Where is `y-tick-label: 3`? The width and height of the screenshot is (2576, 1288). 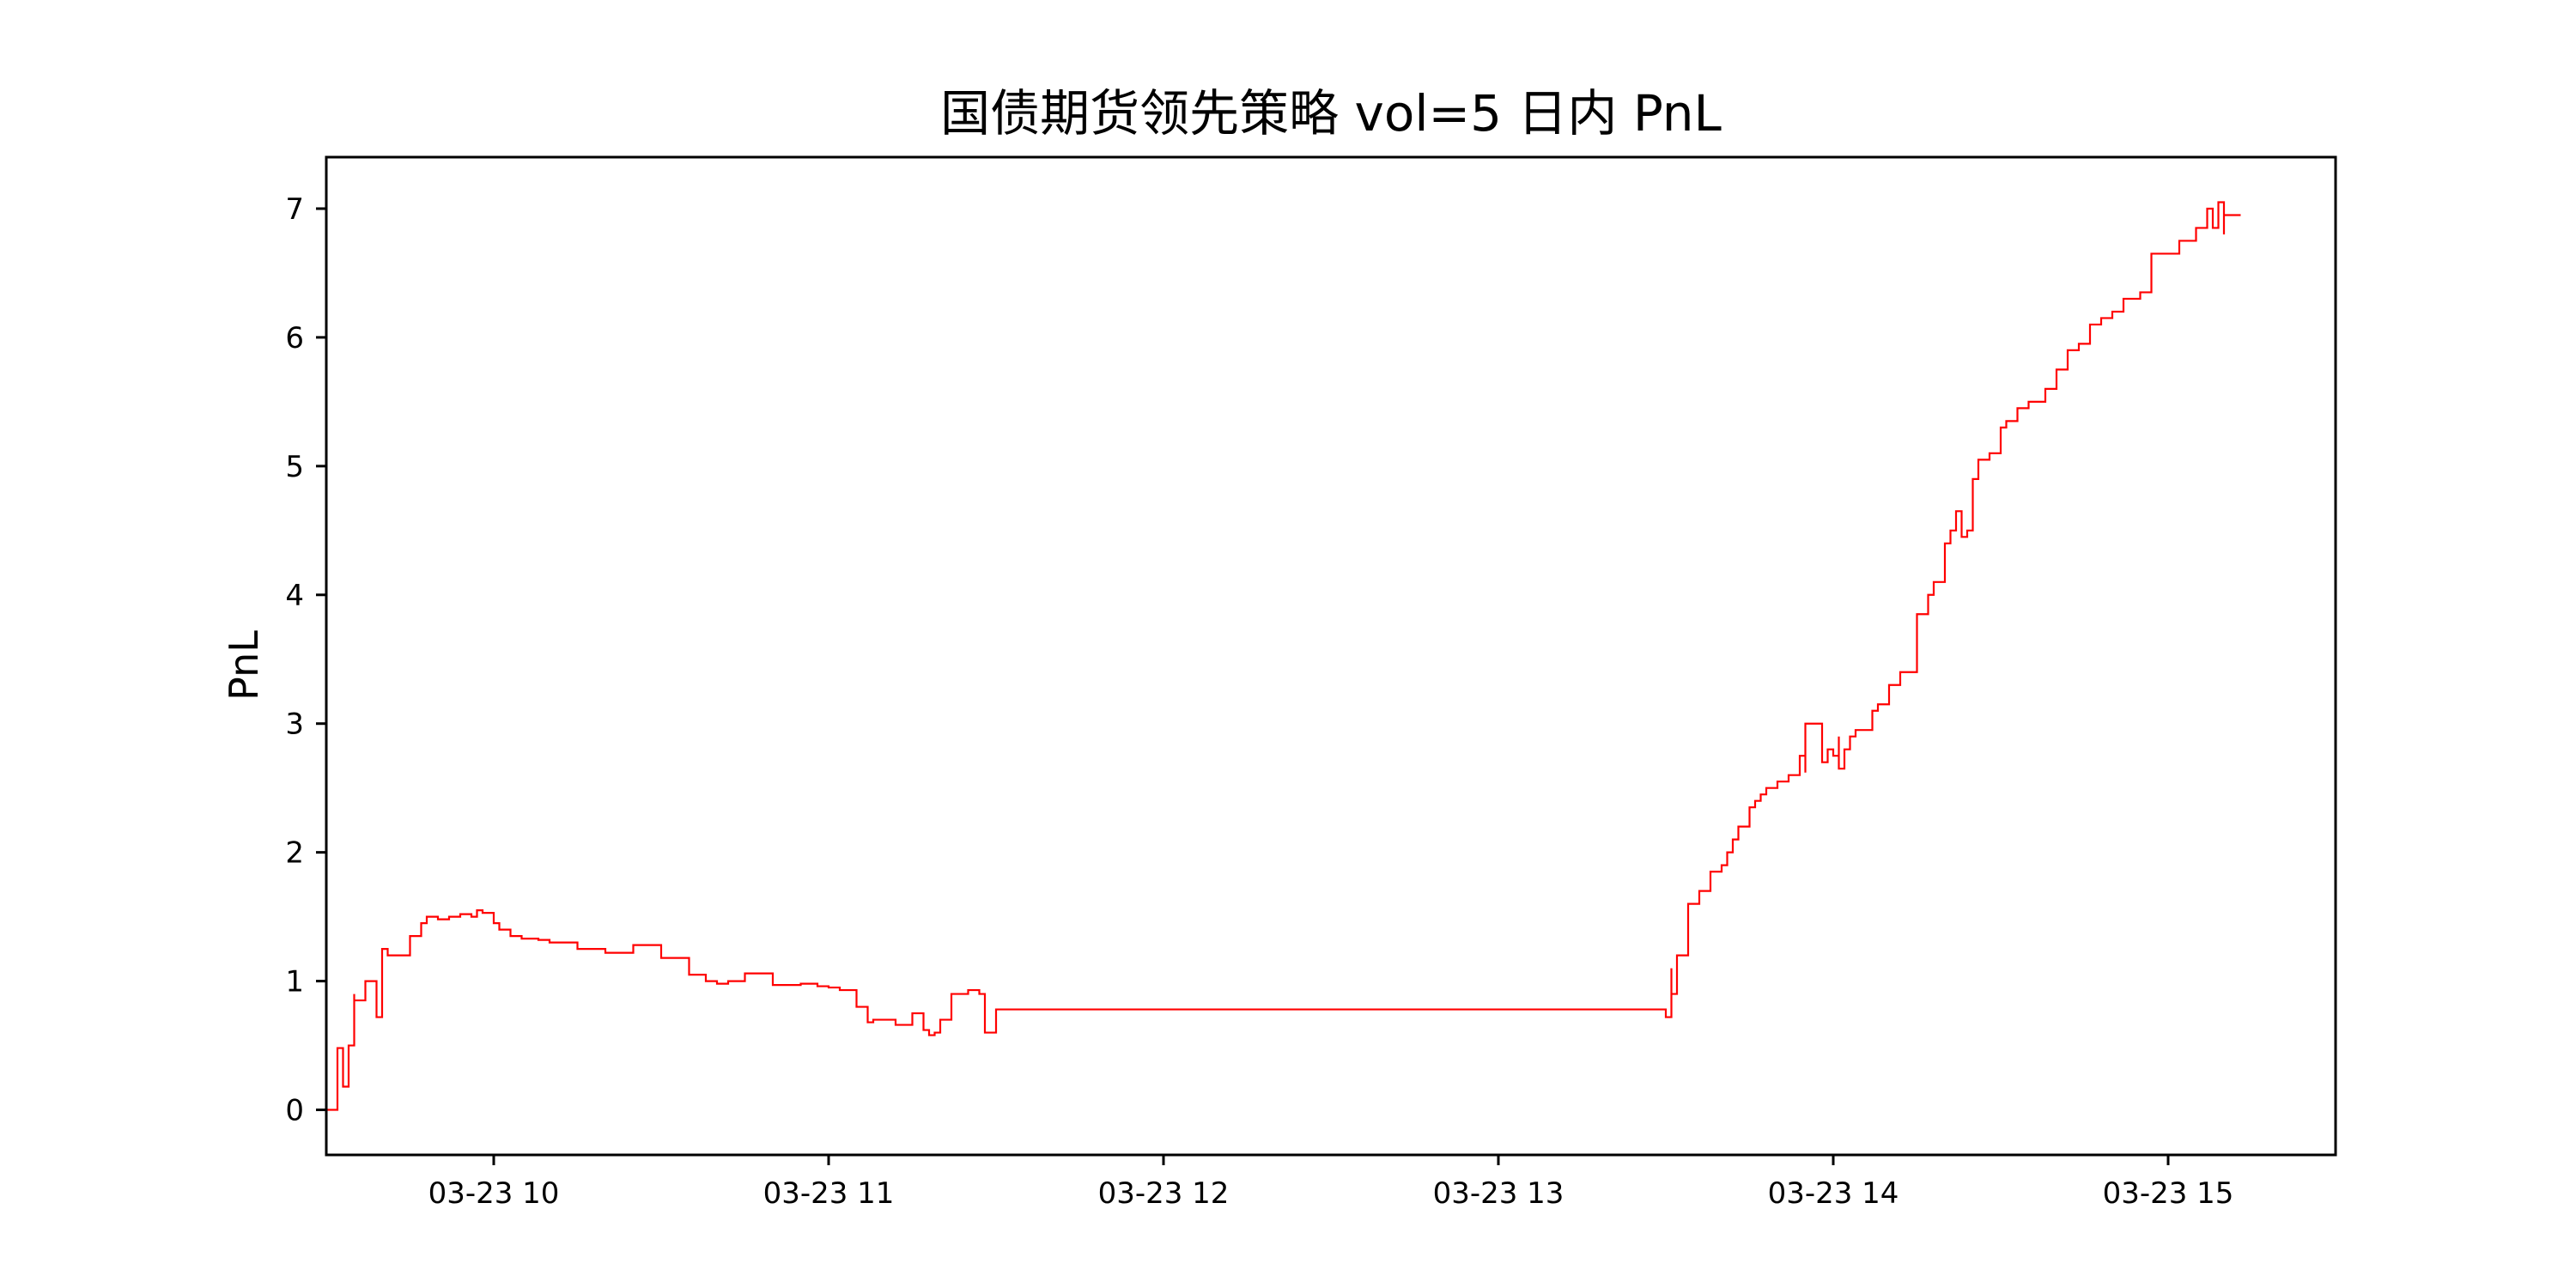 y-tick-label: 3 is located at coordinates (294, 725).